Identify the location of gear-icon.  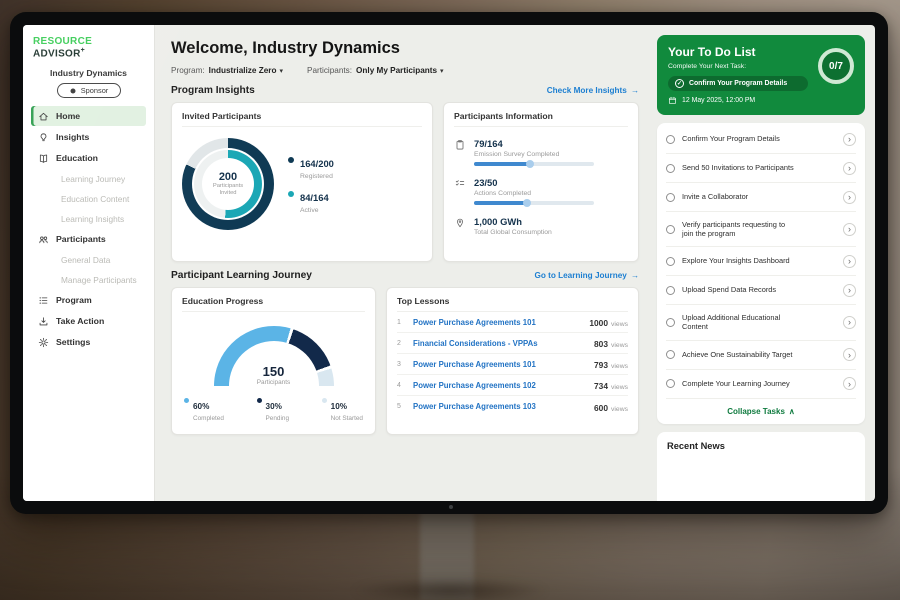
(43, 342).